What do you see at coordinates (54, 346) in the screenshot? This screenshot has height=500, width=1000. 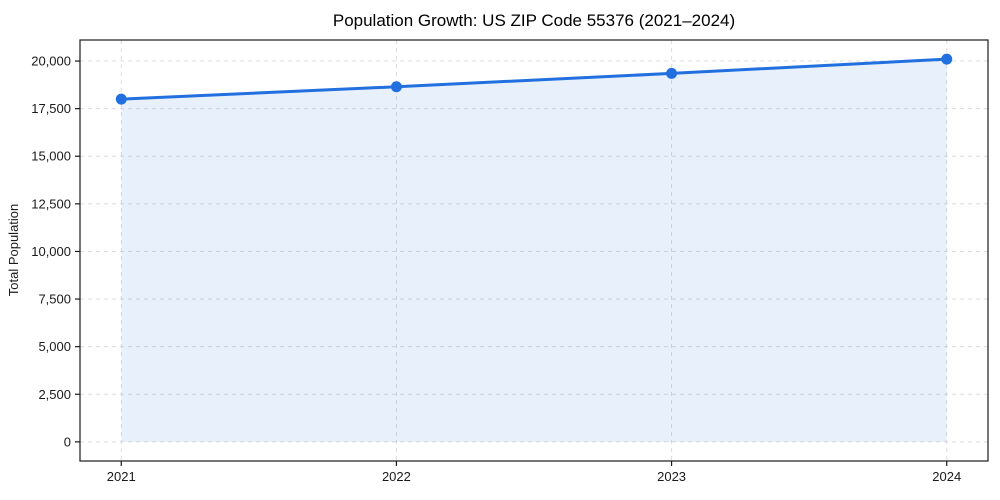 I see `y-tick-label: 5,000` at bounding box center [54, 346].